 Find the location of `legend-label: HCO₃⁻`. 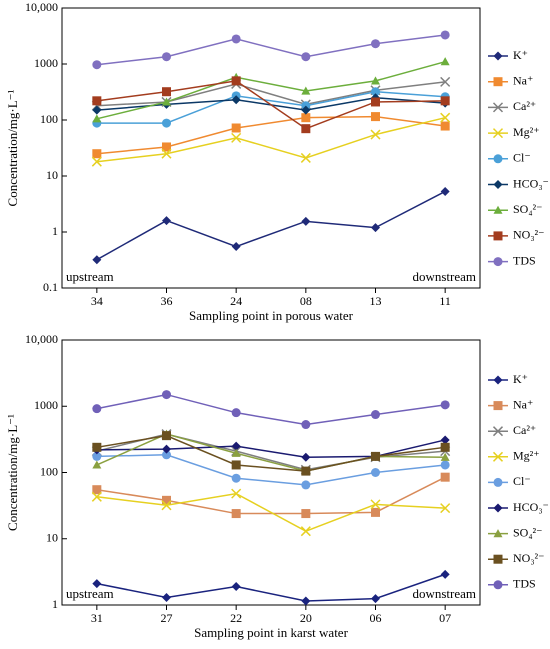

legend-label: HCO₃⁻ is located at coordinates (531, 183).